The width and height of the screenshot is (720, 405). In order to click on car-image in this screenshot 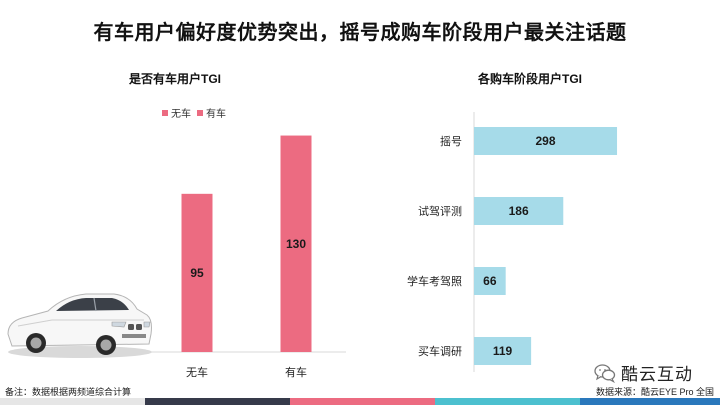, I will do `click(79, 325)`.